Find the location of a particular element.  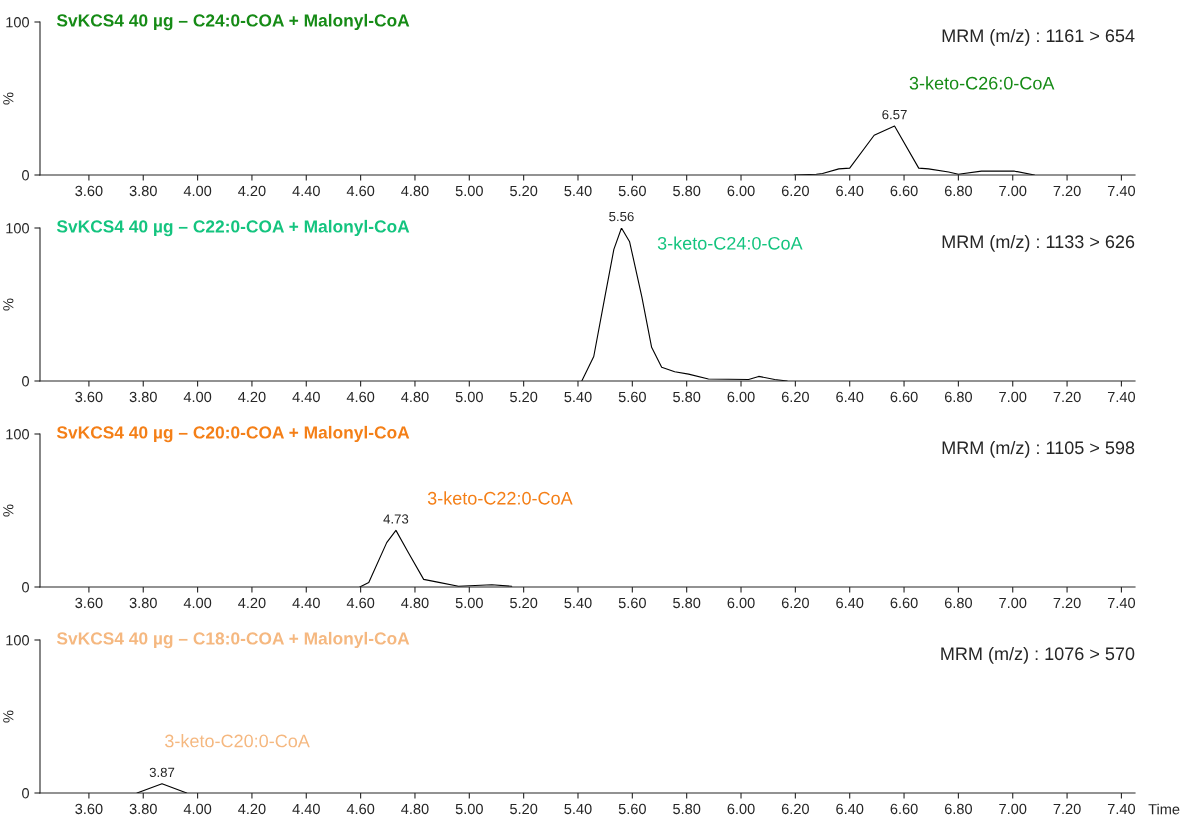

annotation: 5.56 is located at coordinates (621, 216).